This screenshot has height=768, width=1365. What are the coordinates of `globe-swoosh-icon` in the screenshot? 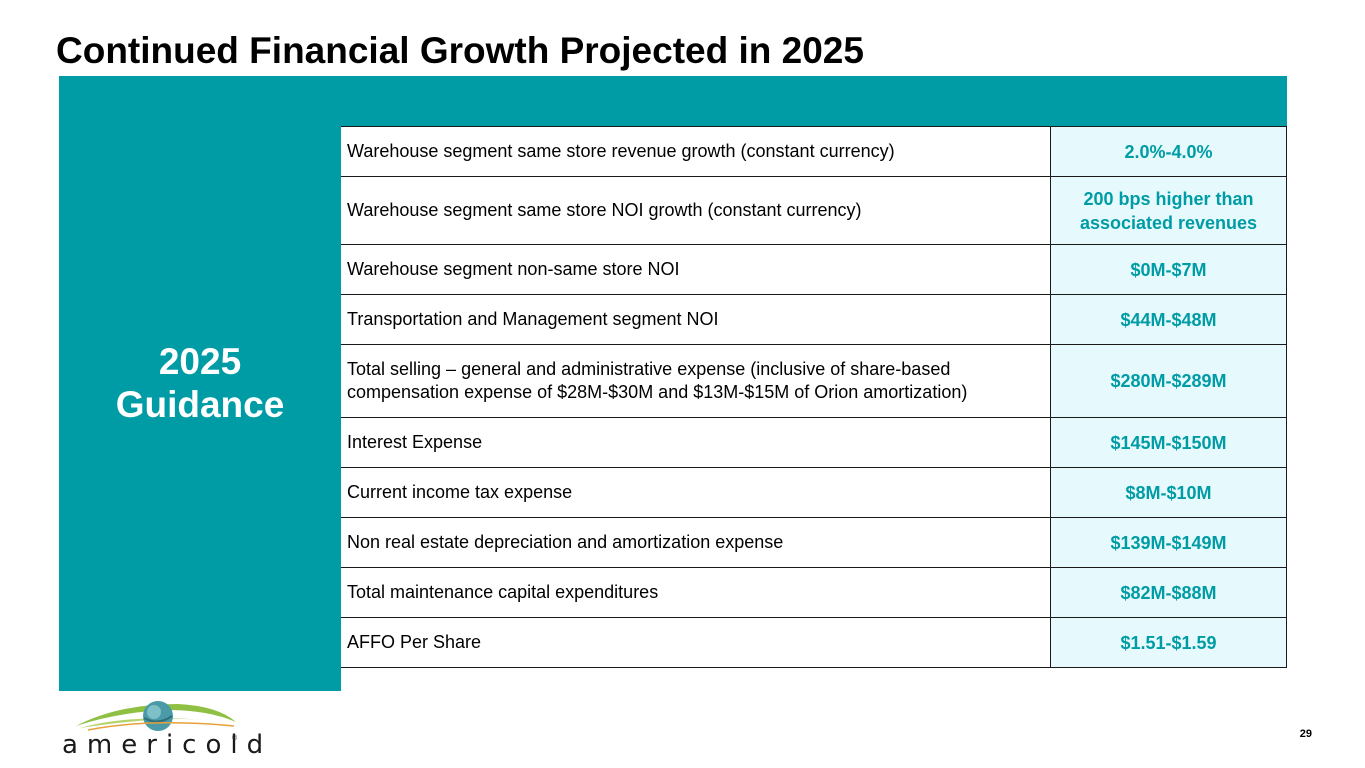 It's located at (156, 716).